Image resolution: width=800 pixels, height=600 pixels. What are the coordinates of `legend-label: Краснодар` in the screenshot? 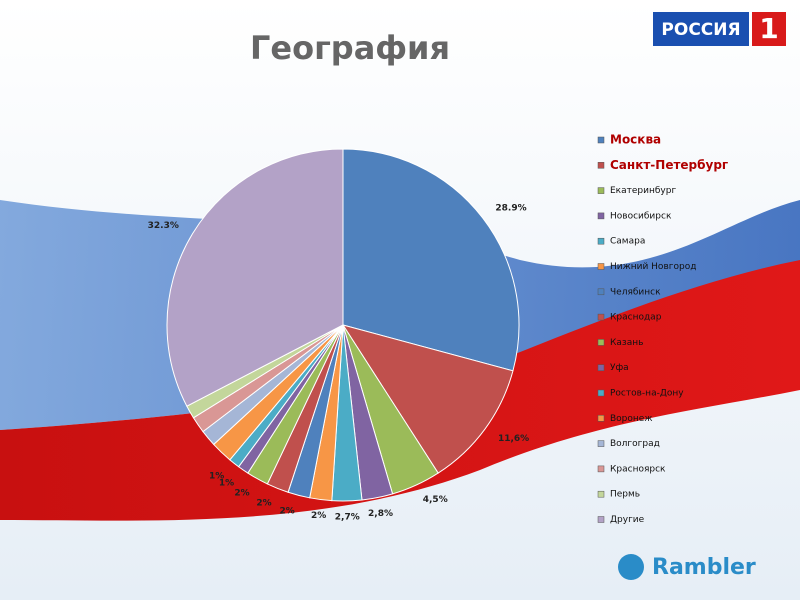 It's located at (636, 318).